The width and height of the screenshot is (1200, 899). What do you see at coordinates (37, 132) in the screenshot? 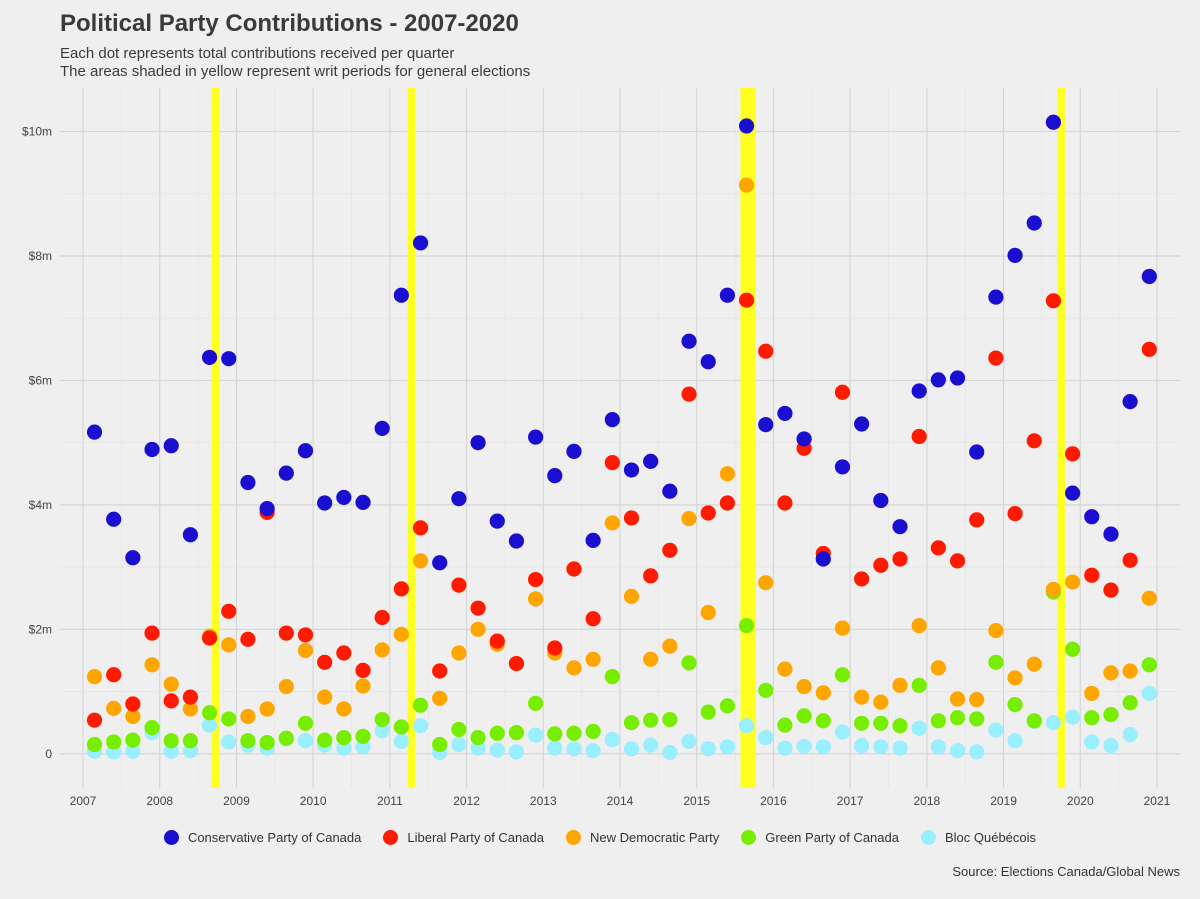
I see `y-tick-label: $10m` at bounding box center [37, 132].